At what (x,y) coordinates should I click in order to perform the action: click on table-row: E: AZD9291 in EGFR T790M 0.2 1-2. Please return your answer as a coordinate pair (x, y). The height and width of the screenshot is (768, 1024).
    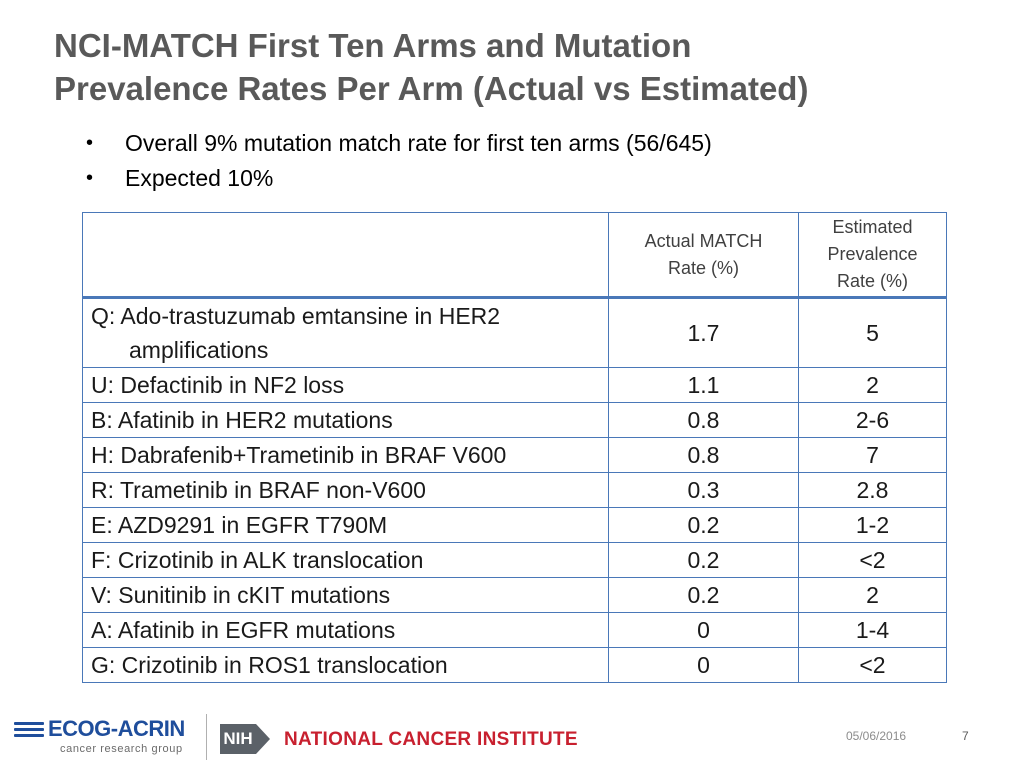
    Looking at the image, I should click on (514, 525).